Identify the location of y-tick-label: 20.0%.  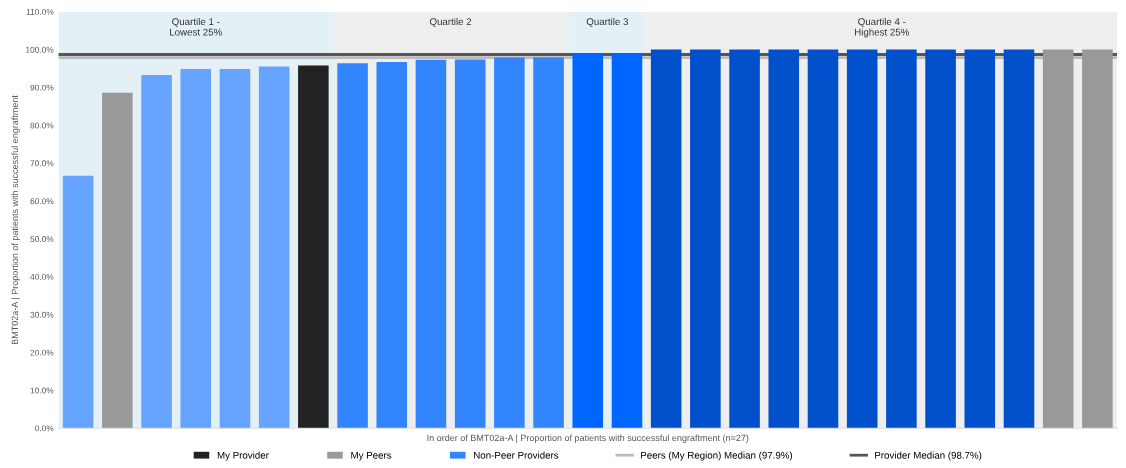
(42, 352).